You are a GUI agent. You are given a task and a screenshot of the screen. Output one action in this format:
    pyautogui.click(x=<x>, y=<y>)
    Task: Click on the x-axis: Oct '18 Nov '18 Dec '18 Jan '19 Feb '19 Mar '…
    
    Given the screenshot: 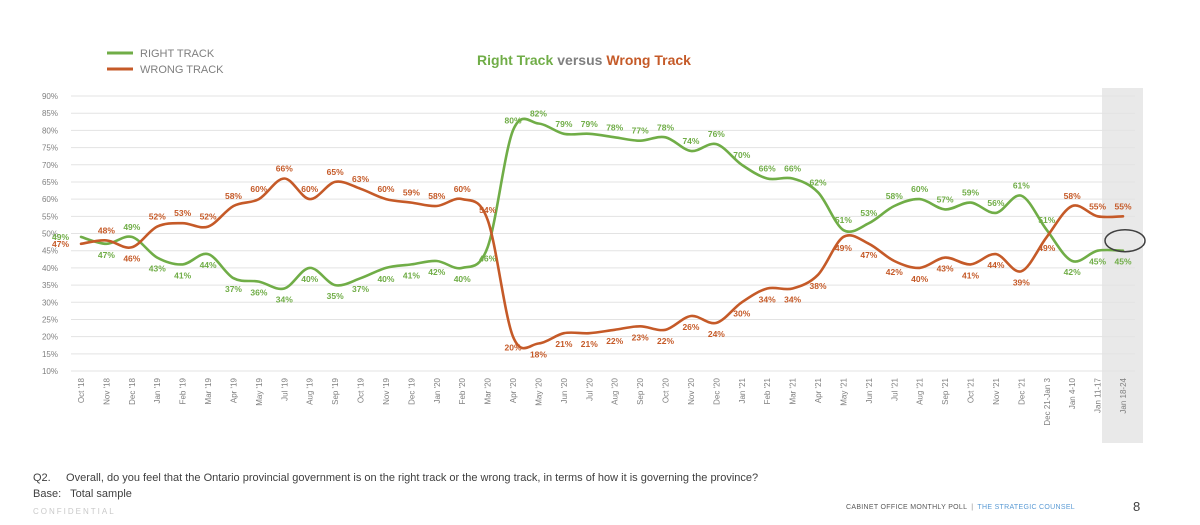 What is the action you would take?
    pyautogui.click(x=602, y=401)
    